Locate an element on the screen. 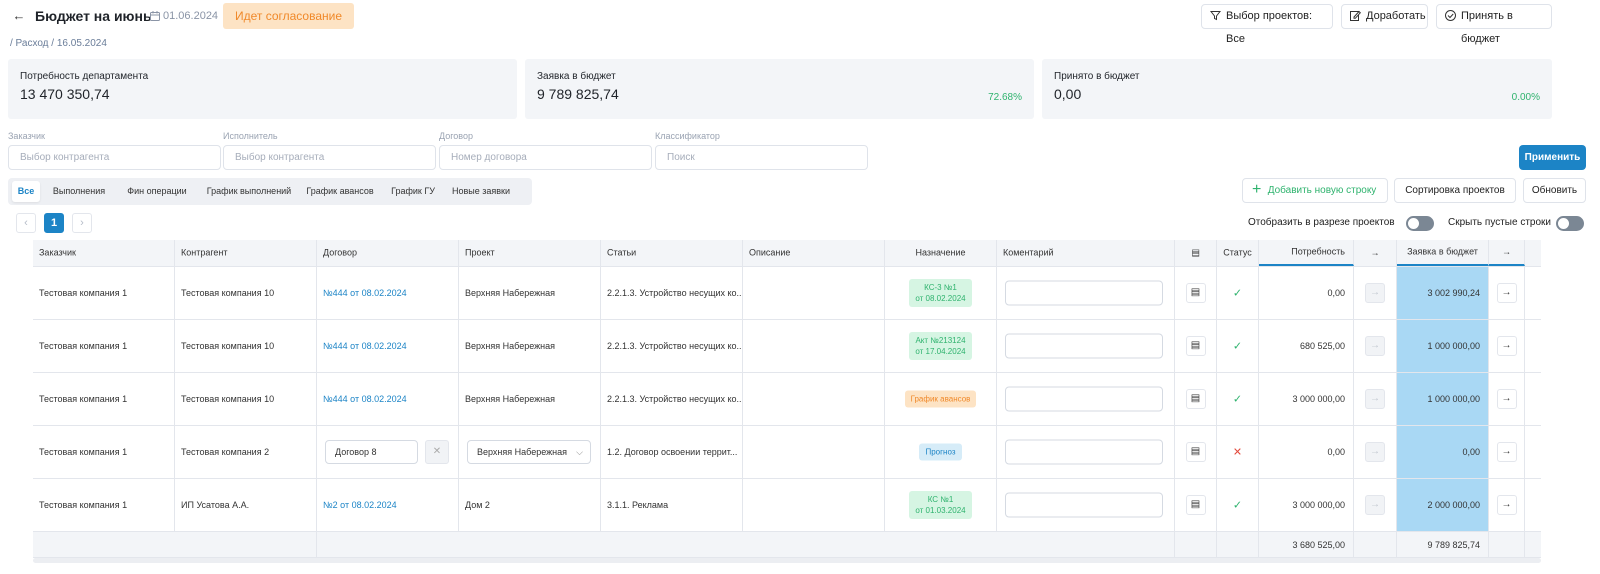  card-value: 9 789 825,74 is located at coordinates (578, 94).